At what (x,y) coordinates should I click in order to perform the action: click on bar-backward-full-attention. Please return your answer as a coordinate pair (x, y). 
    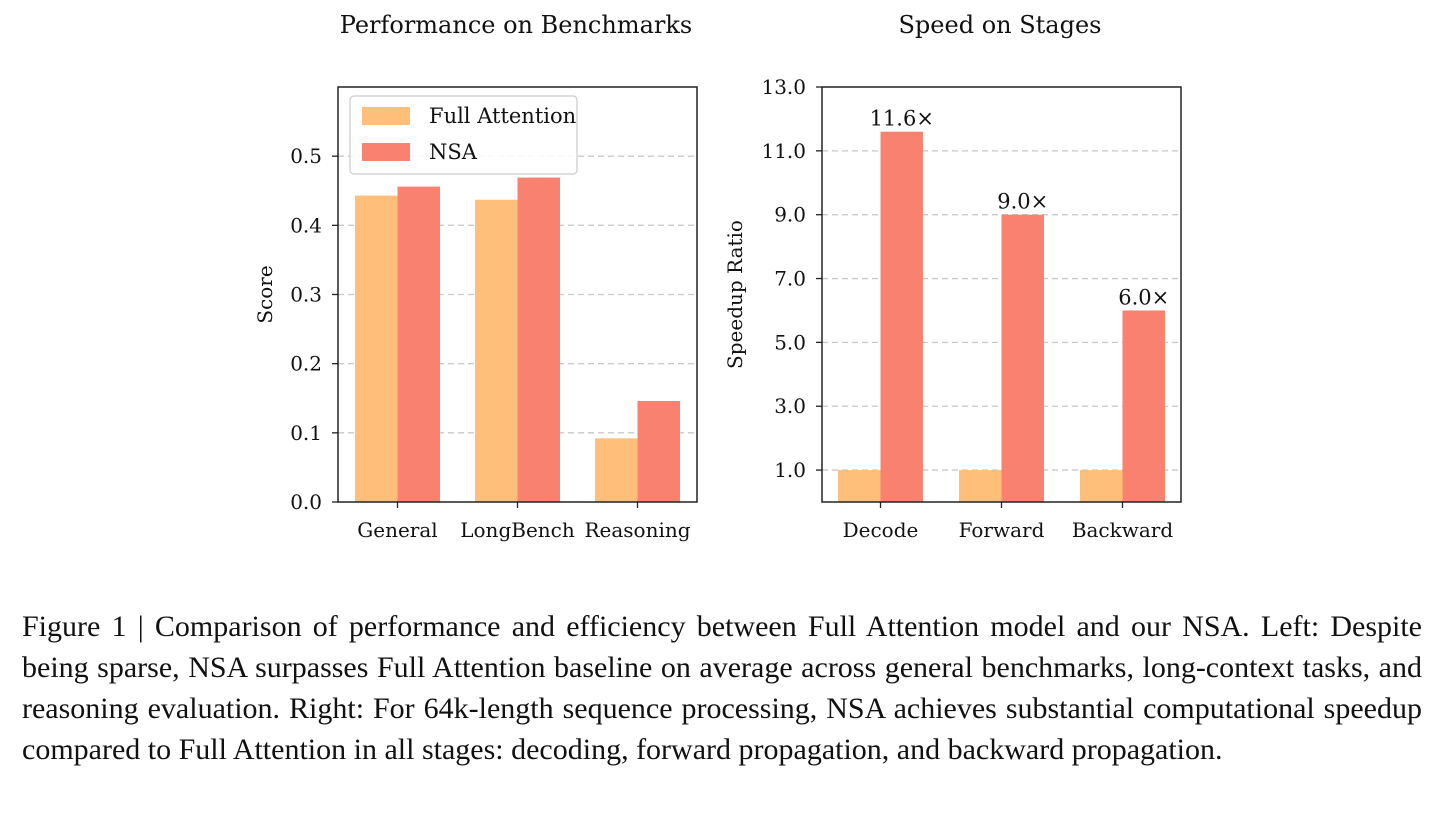
    Looking at the image, I should click on (1101, 486).